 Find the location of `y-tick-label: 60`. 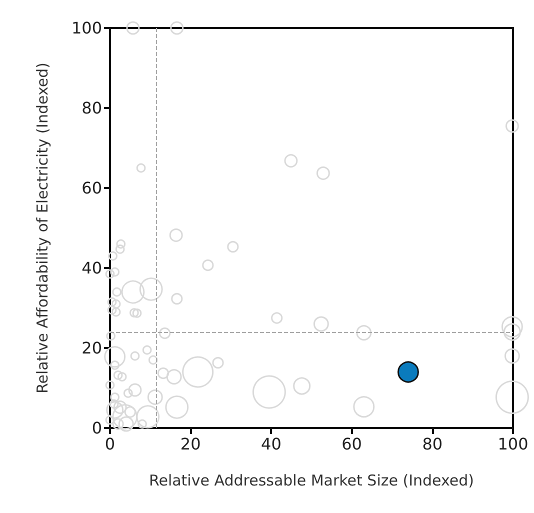

y-tick-label: 60 is located at coordinates (92, 188).